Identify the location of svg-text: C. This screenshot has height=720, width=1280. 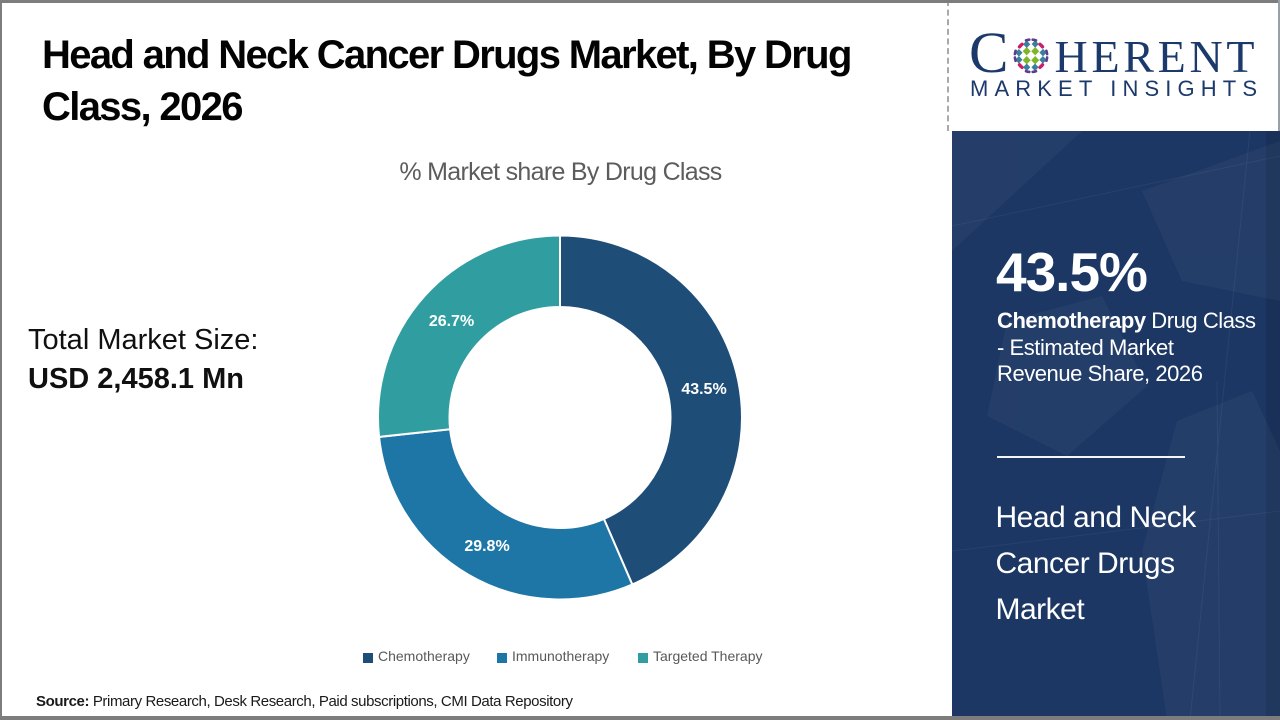
(989, 52).